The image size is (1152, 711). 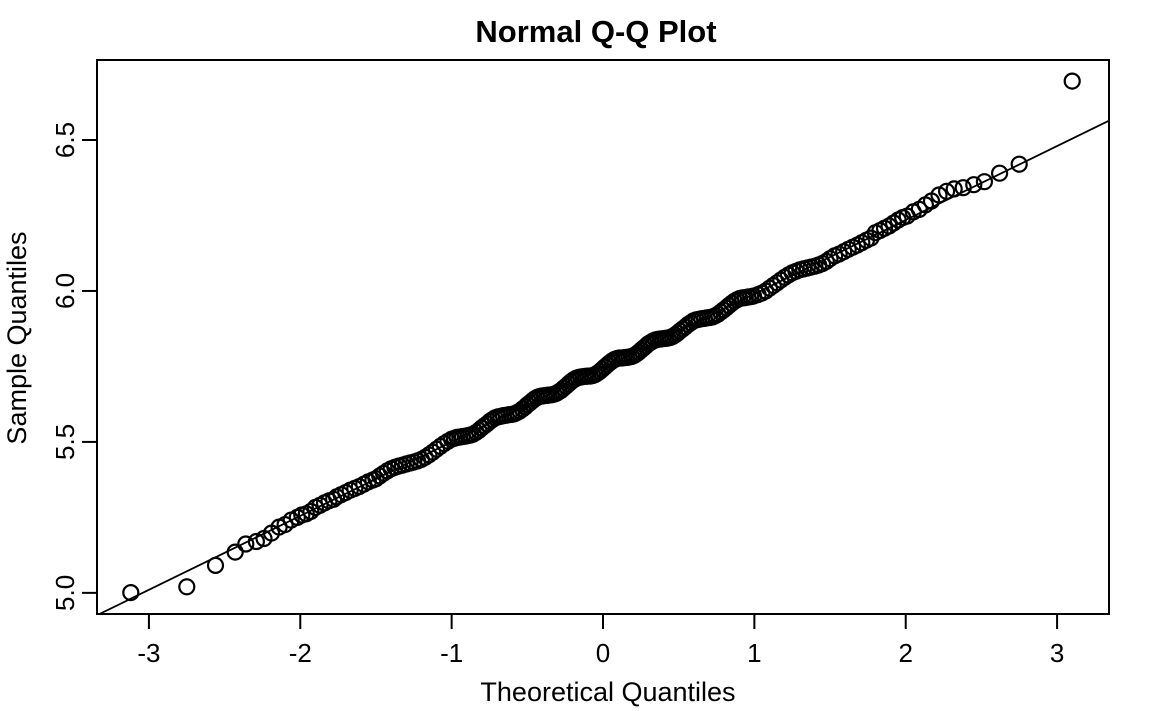 What do you see at coordinates (603, 653) in the screenshot?
I see `x-tick-label: 0` at bounding box center [603, 653].